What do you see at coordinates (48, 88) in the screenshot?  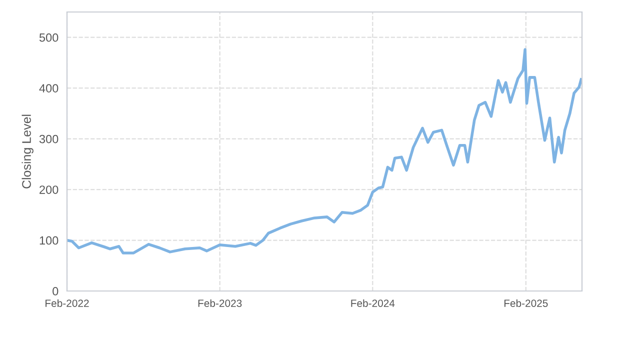 I see `y-tick-label: 400` at bounding box center [48, 88].